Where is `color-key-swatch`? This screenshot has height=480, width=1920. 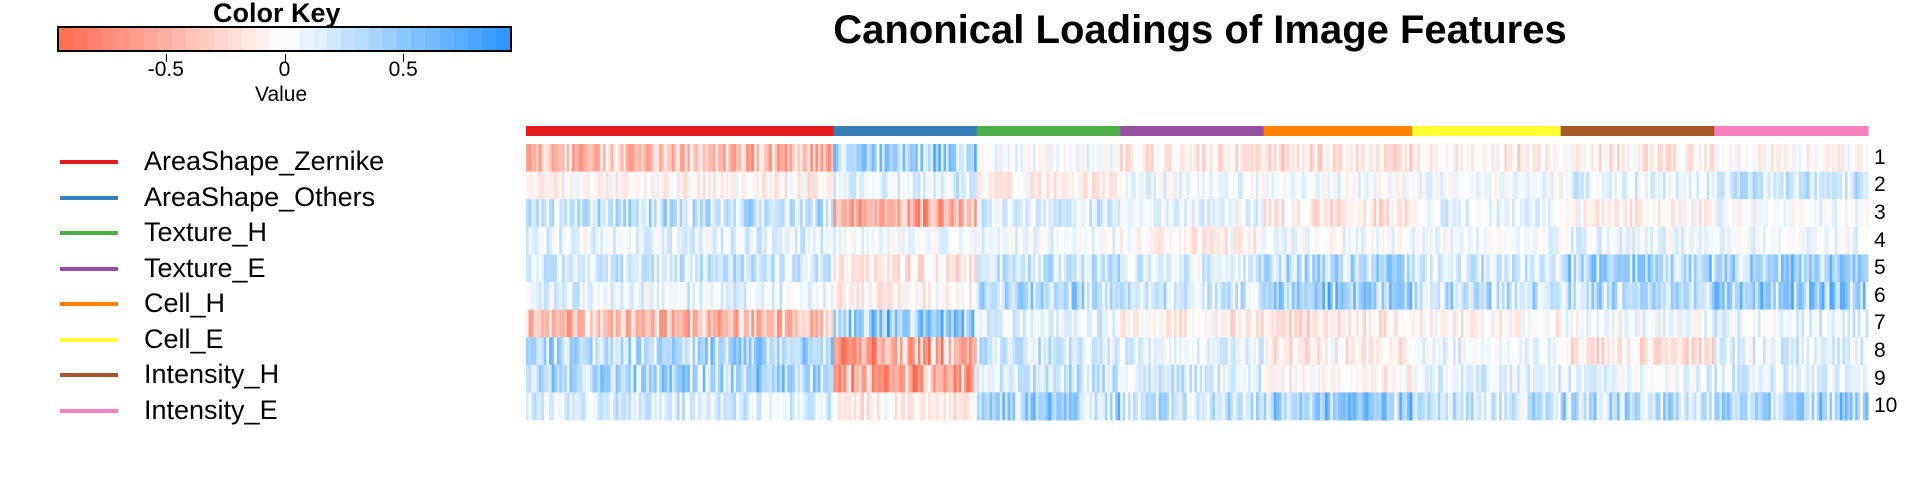
color-key-swatch is located at coordinates (178, 39).